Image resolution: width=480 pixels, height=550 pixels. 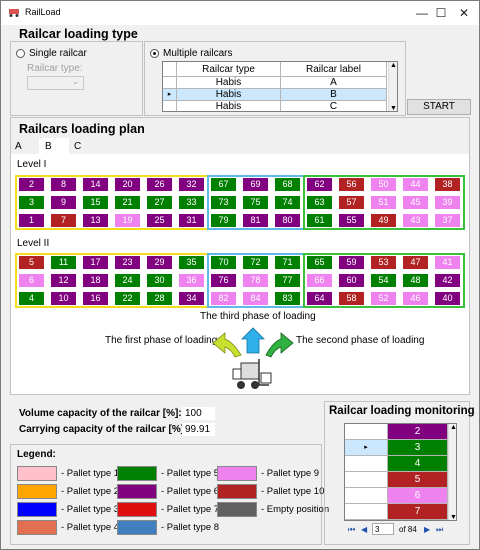 I want to click on pallet-cell: 33, so click(x=191, y=202).